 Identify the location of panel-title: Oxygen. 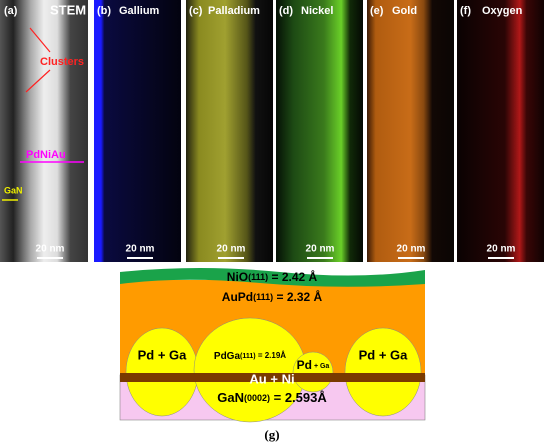
(502, 11).